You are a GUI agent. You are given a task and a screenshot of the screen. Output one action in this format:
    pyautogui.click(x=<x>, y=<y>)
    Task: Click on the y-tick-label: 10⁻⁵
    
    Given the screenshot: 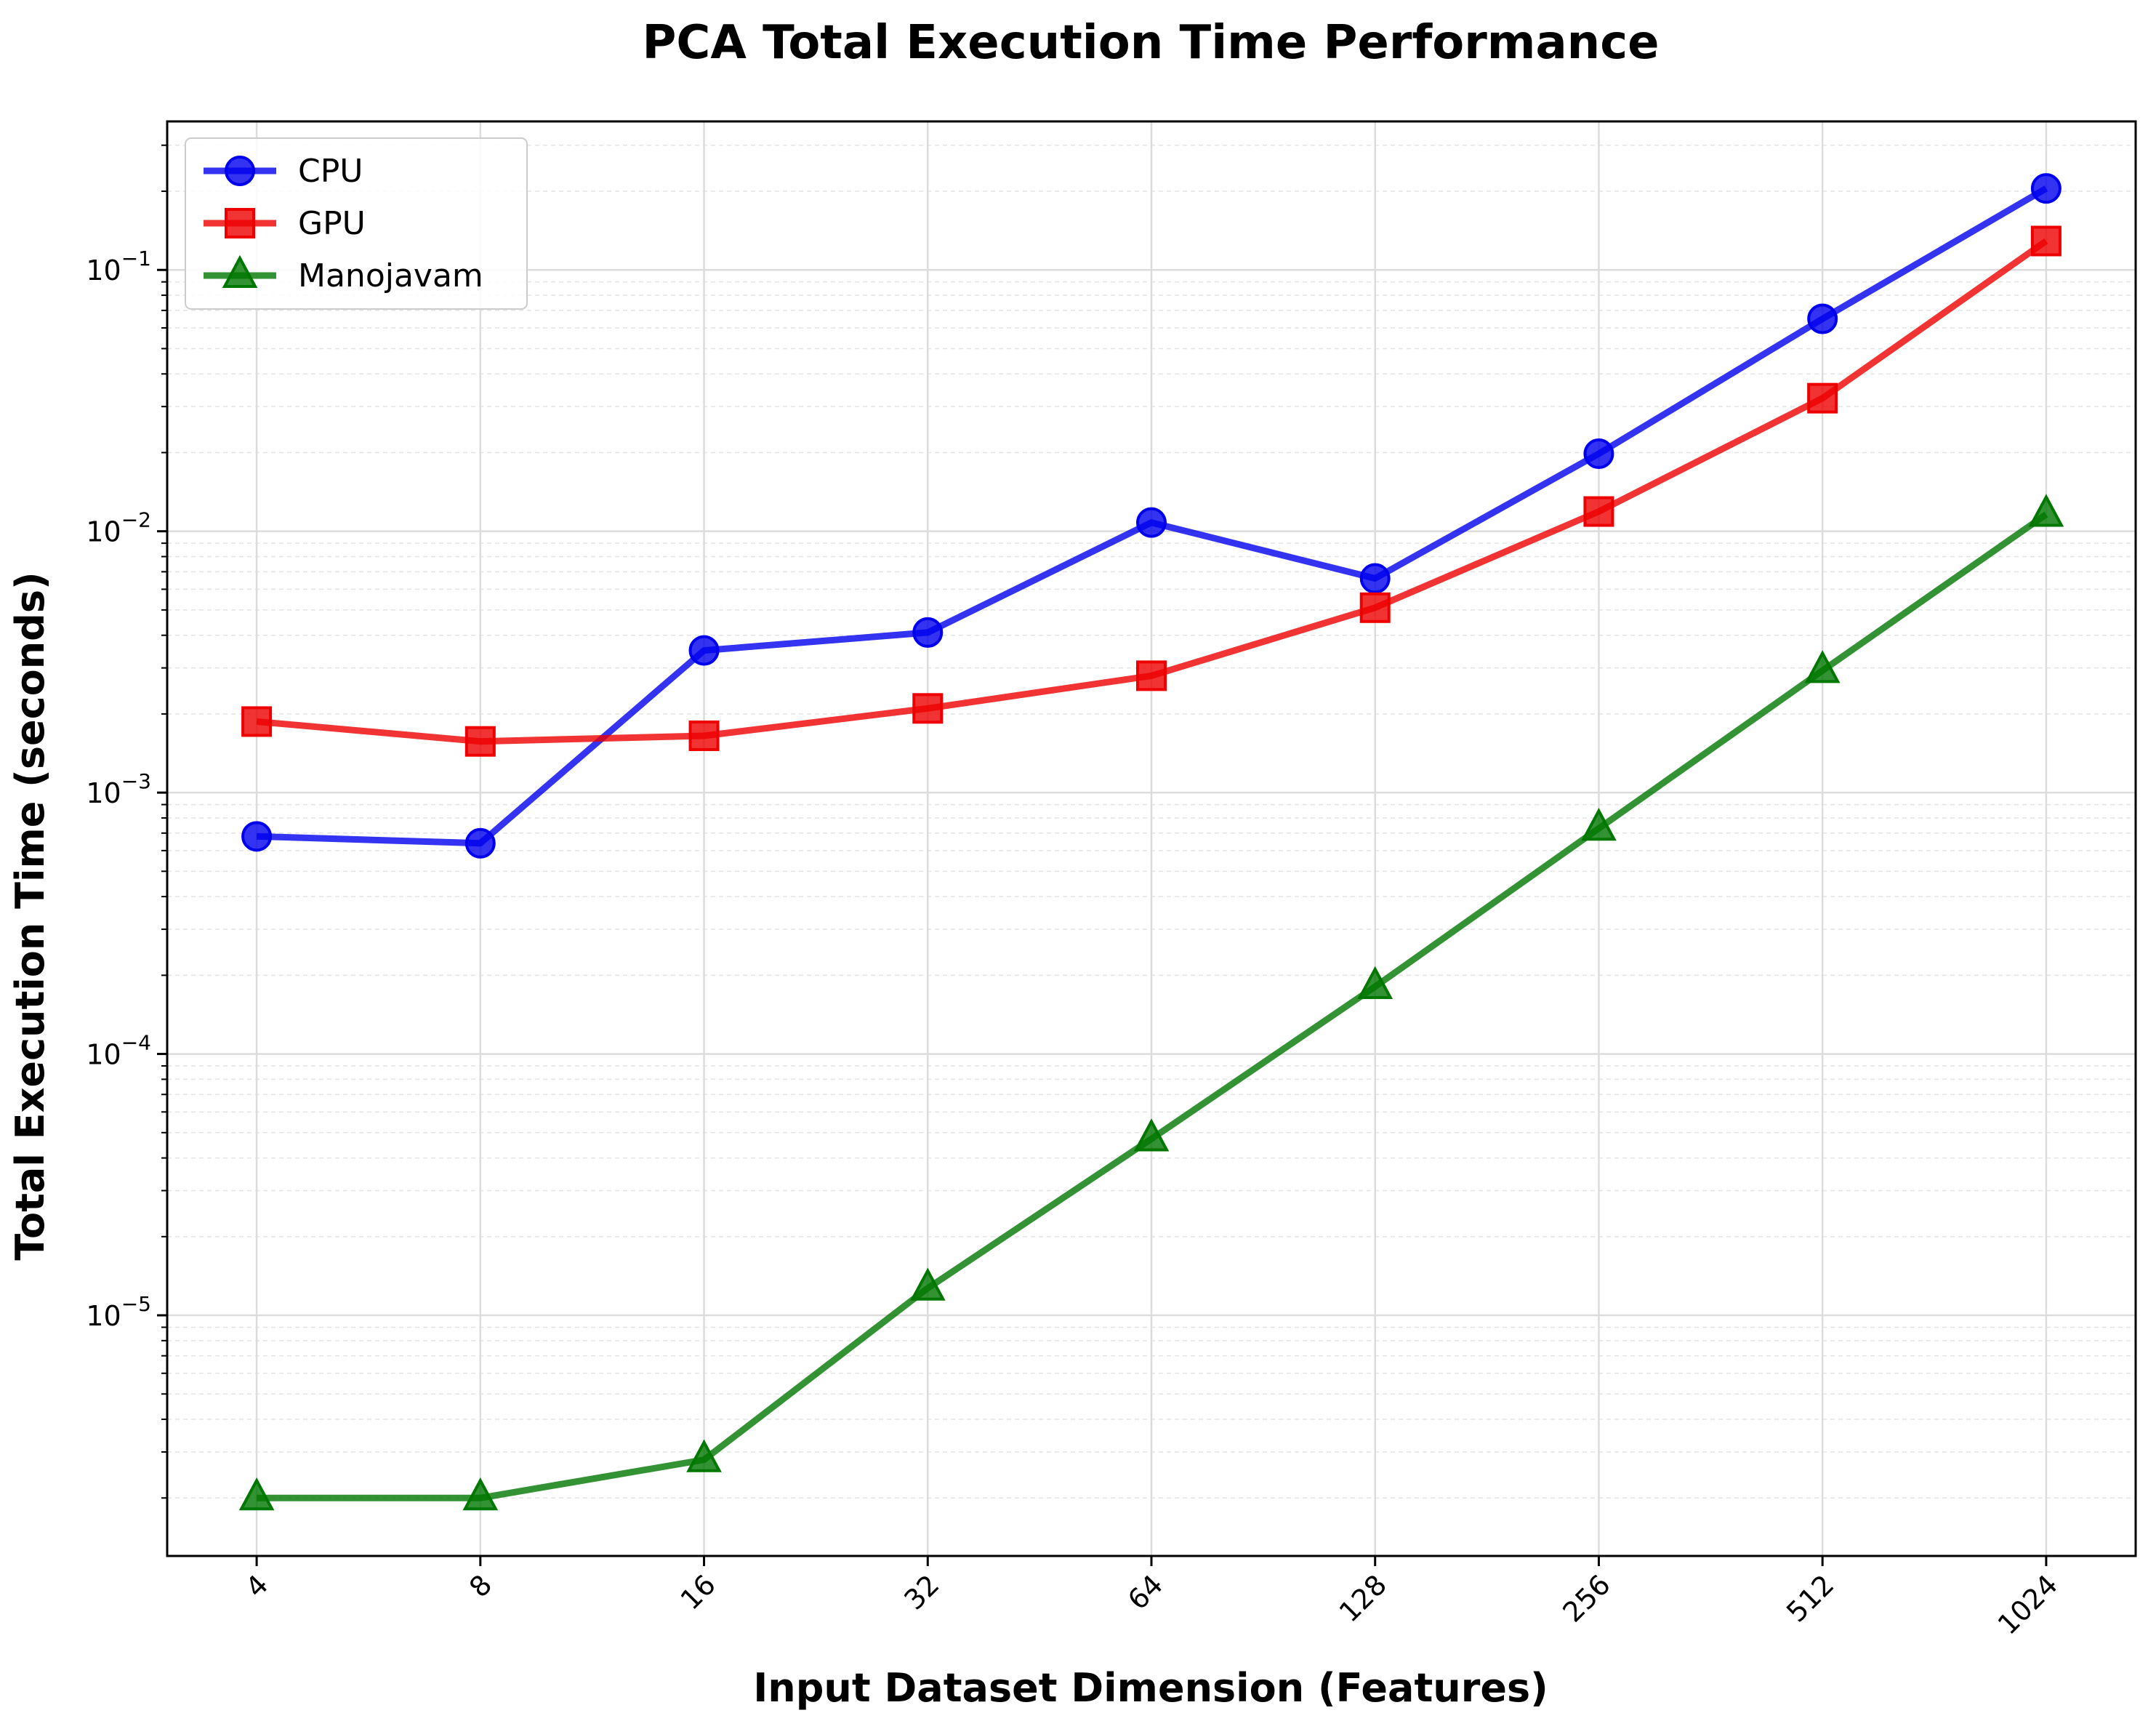 What is the action you would take?
    pyautogui.click(x=118, y=1312)
    